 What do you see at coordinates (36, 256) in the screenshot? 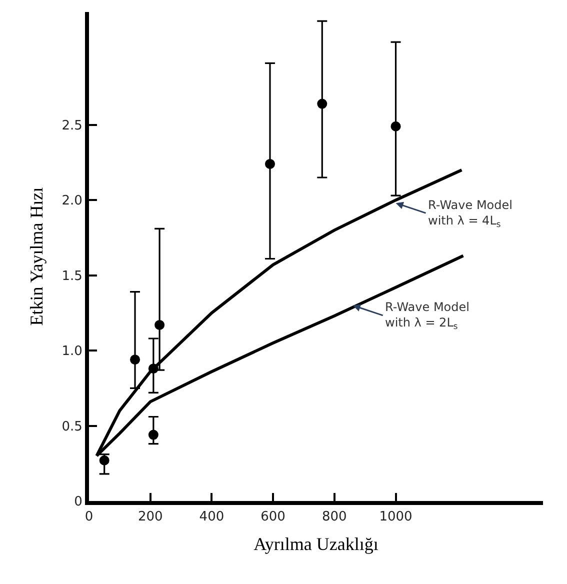
I see `y-axis-title: Etkin Yayılma Hızı` at bounding box center [36, 256].